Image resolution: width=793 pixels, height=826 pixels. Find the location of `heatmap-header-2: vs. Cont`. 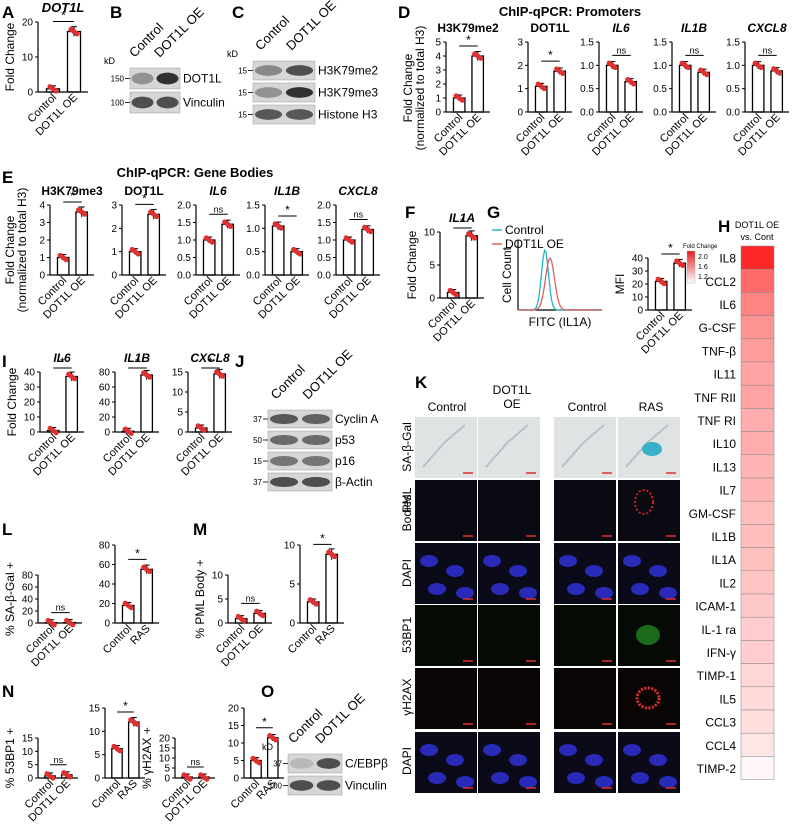

heatmap-header-2: vs. Cont is located at coordinates (757, 237).